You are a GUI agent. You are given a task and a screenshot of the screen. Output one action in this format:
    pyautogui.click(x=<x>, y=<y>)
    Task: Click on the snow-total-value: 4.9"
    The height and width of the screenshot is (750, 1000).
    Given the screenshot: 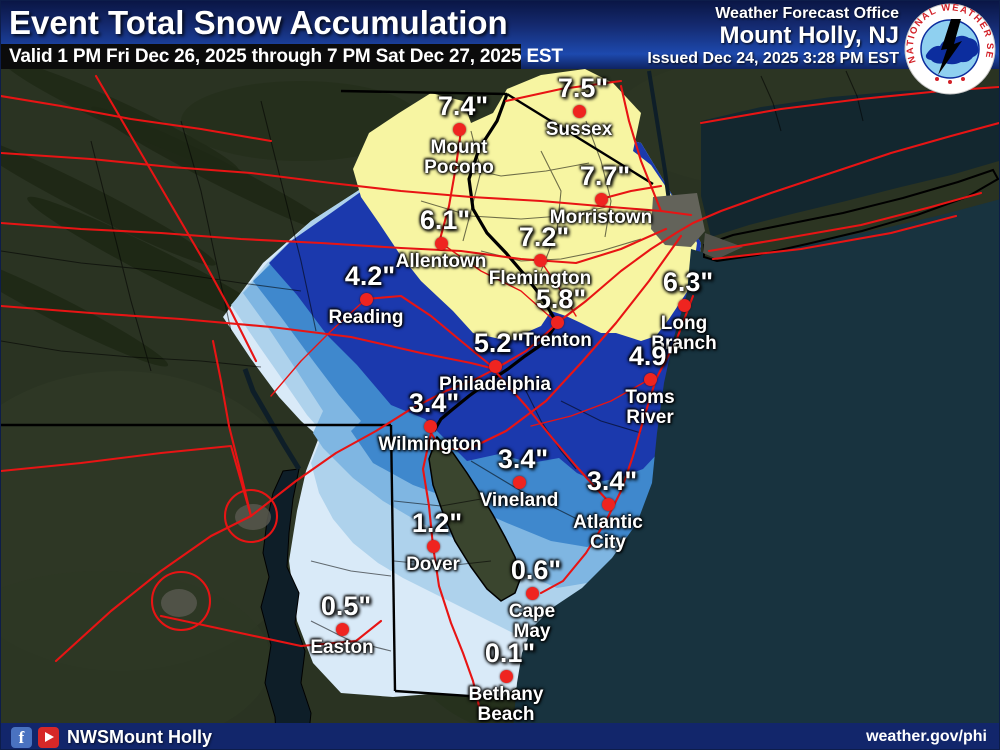 What is the action you would take?
    pyautogui.click(x=654, y=356)
    